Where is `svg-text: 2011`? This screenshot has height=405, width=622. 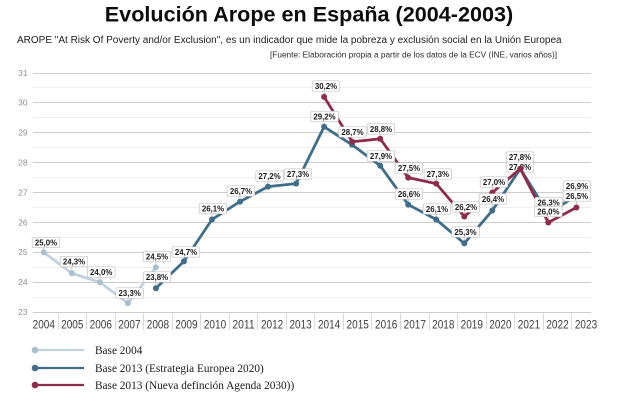
svg-text: 2011 is located at coordinates (243, 324).